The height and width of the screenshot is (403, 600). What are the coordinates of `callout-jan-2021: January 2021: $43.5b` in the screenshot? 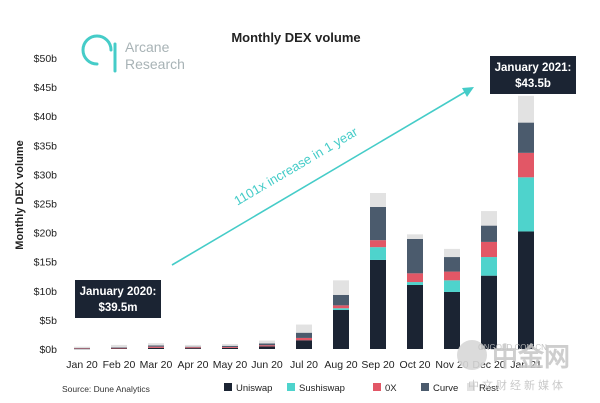 It's located at (533, 75).